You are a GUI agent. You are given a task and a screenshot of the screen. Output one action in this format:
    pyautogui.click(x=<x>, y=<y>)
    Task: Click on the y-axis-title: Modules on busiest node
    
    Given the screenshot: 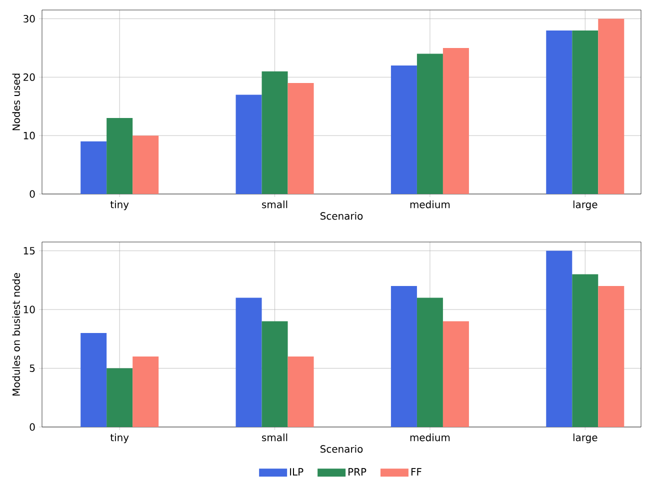 What is the action you would take?
    pyautogui.click(x=16, y=334)
    